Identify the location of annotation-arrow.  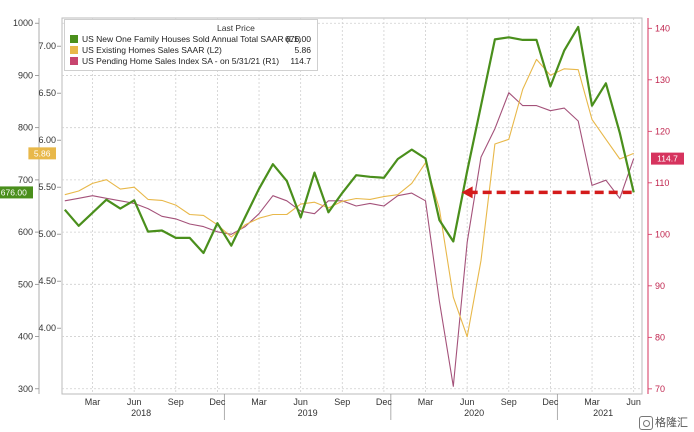
(546, 192).